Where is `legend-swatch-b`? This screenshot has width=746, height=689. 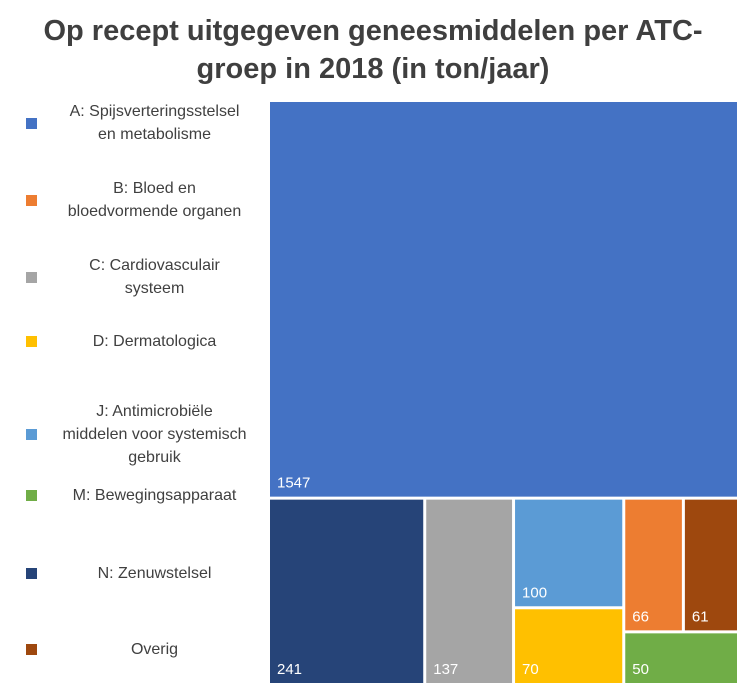
legend-swatch-b is located at coordinates (31, 200).